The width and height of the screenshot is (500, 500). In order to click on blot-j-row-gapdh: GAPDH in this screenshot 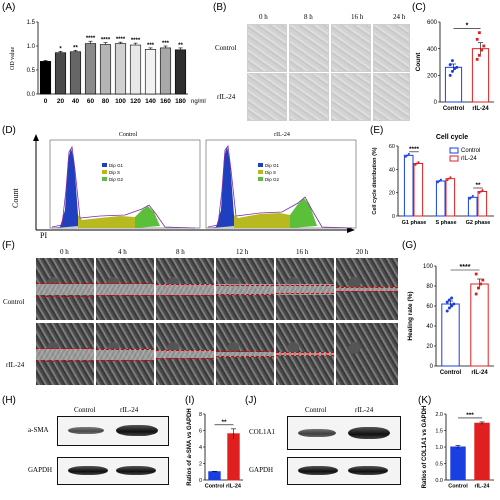, I will do `click(261, 470)`.